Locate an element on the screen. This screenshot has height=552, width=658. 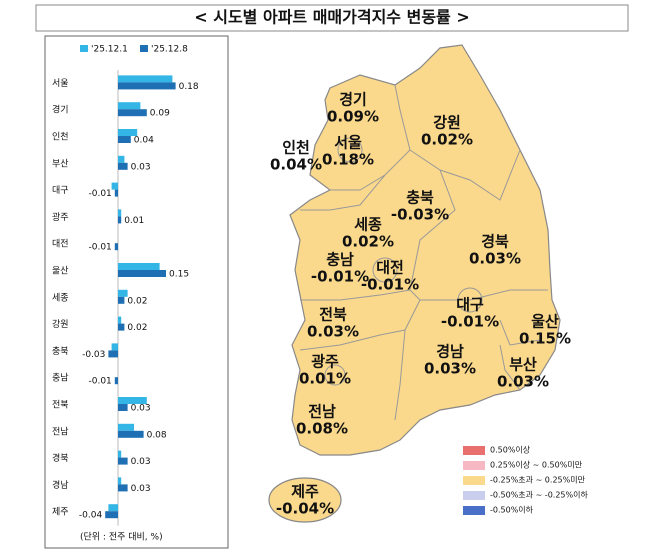
value-label: 0.09 is located at coordinates (160, 114).